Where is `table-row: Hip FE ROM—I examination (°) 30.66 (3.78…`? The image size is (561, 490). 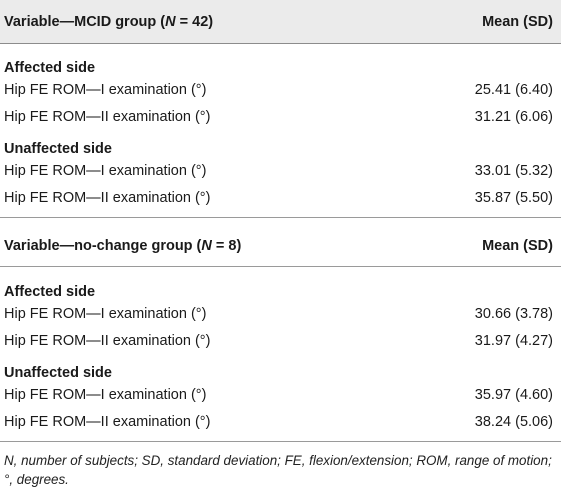 table-row: Hip FE ROM—I examination (°) 30.66 (3.78… is located at coordinates (280, 313).